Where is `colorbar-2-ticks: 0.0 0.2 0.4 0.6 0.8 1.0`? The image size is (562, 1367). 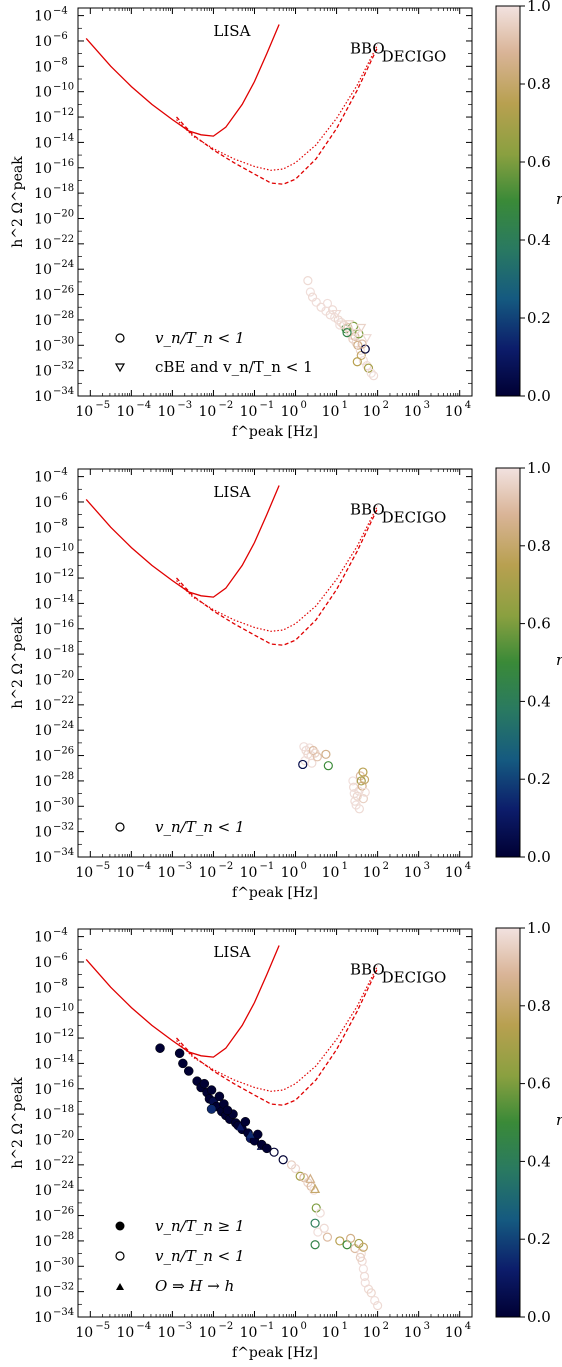
colorbar-2-ticks: 0.0 0.2 0.4 0.6 0.8 1.0 is located at coordinates (535, 662).